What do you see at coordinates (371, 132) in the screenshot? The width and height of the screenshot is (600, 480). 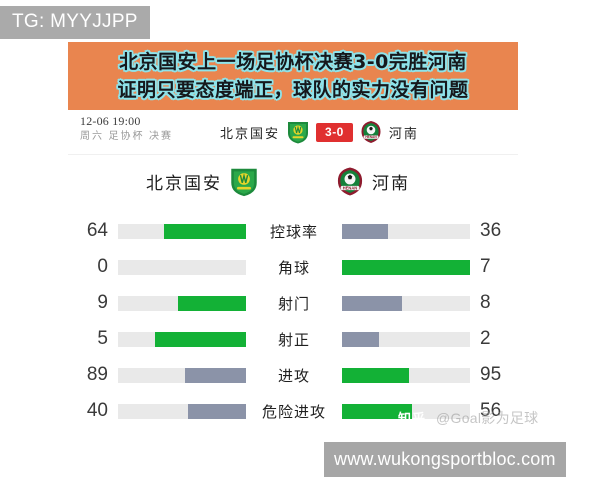 I see `henan-crest-icon: HENAN` at bounding box center [371, 132].